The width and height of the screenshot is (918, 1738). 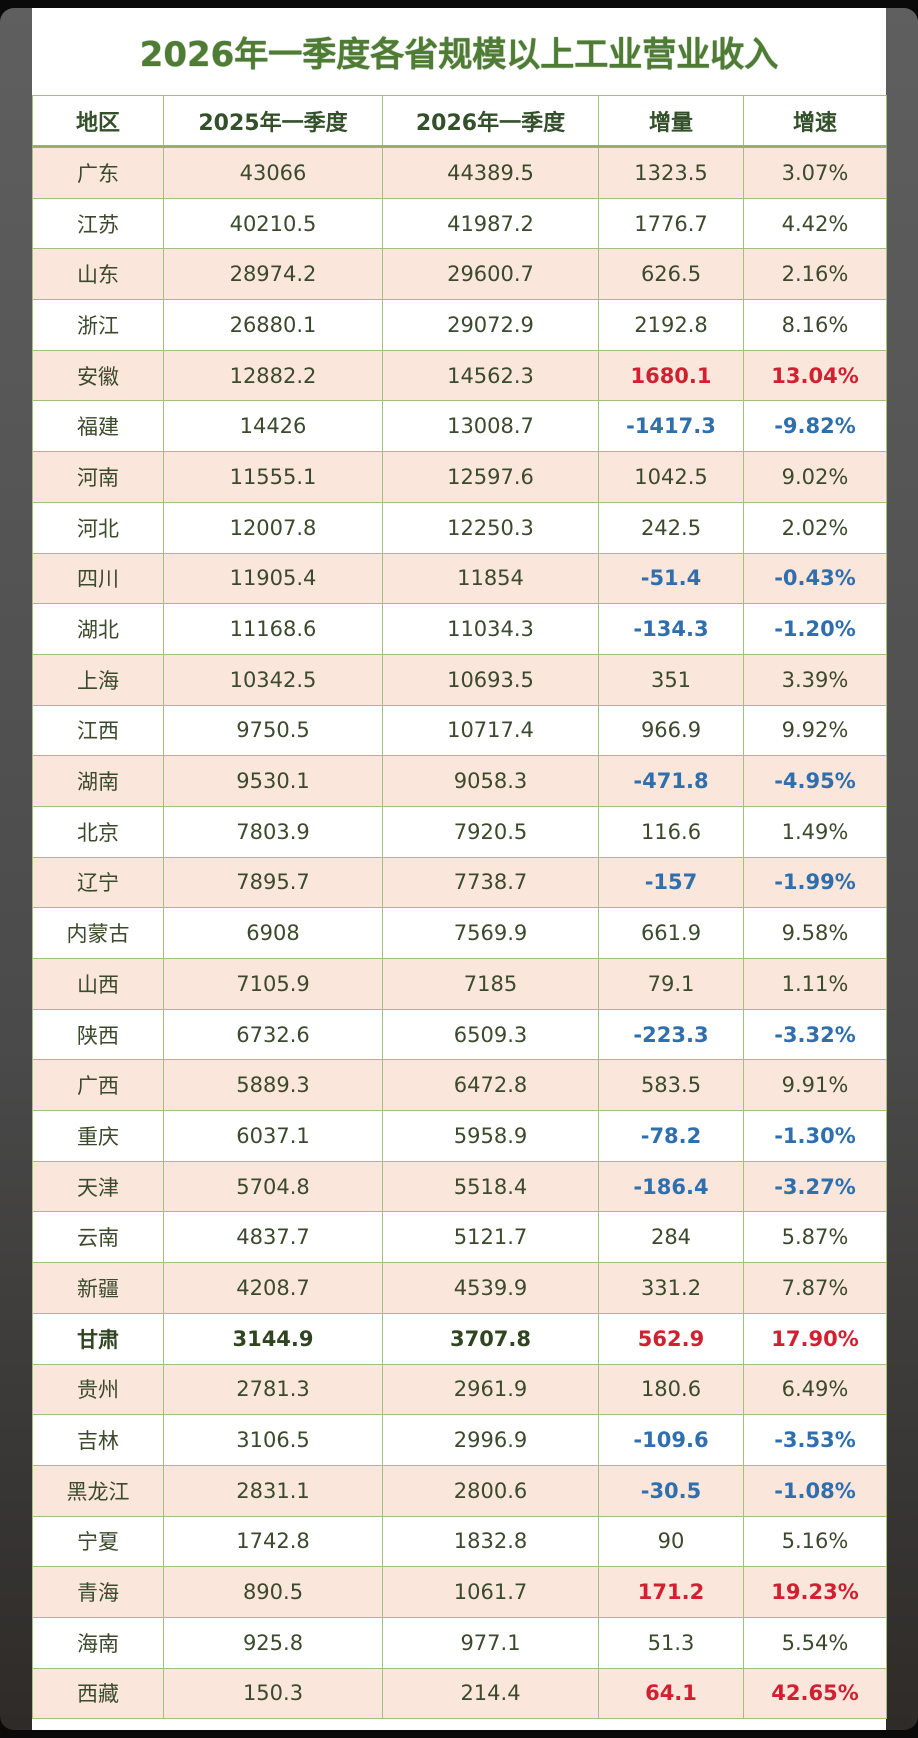 What do you see at coordinates (815, 1642) in the screenshot?
I see `rate-cell: 5.54%` at bounding box center [815, 1642].